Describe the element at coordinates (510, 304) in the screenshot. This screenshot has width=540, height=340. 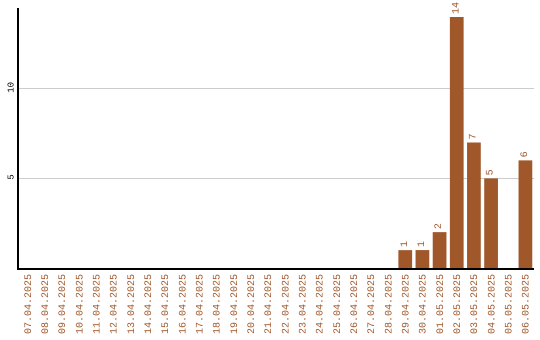
I see `x-tick-label: 05.05.2025` at that location.